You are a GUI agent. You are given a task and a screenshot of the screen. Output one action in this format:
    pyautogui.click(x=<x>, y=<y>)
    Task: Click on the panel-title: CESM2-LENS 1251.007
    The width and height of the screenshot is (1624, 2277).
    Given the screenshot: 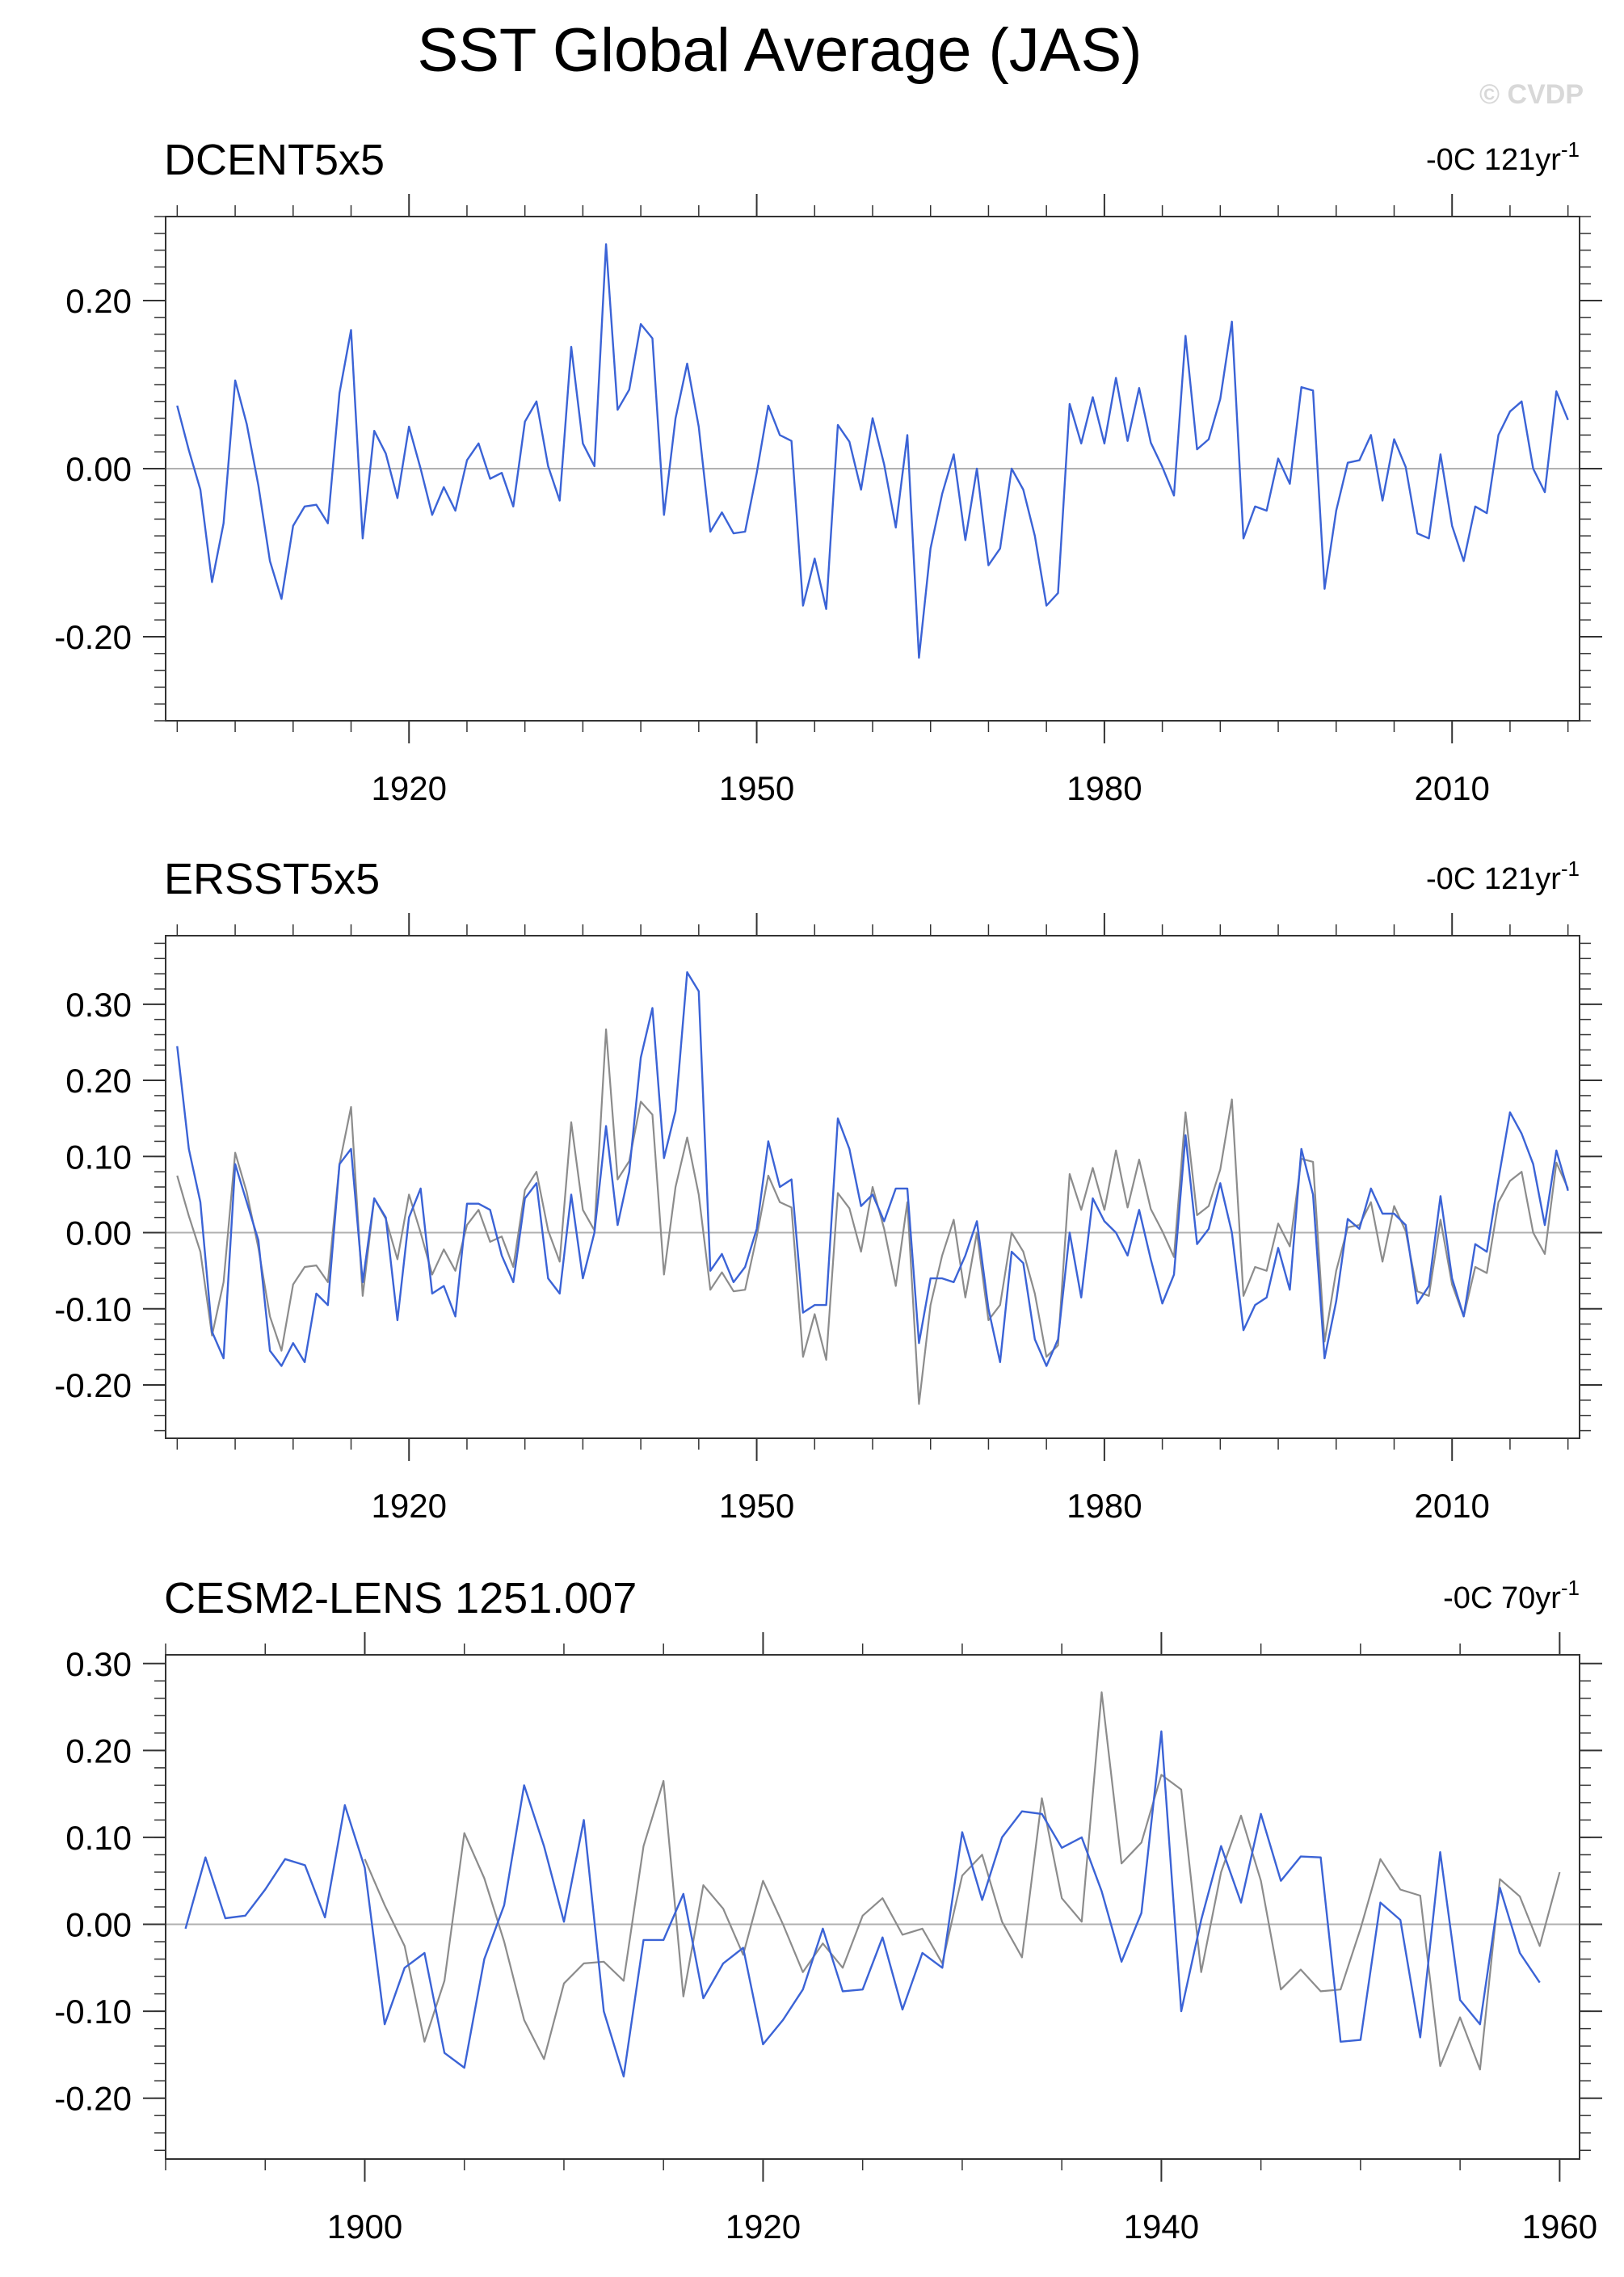 What is the action you would take?
    pyautogui.click(x=400, y=1598)
    